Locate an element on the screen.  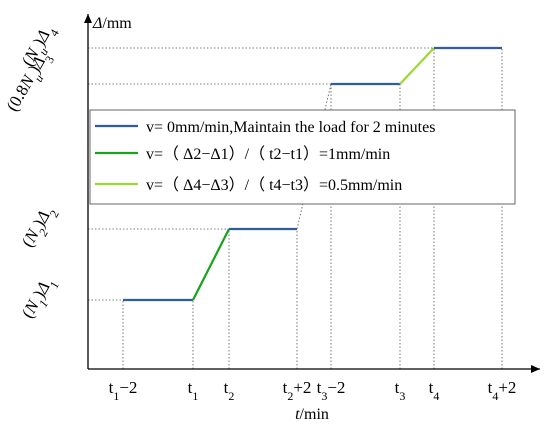
x-tick-label-1: t1−2 is located at coordinates (123, 390).